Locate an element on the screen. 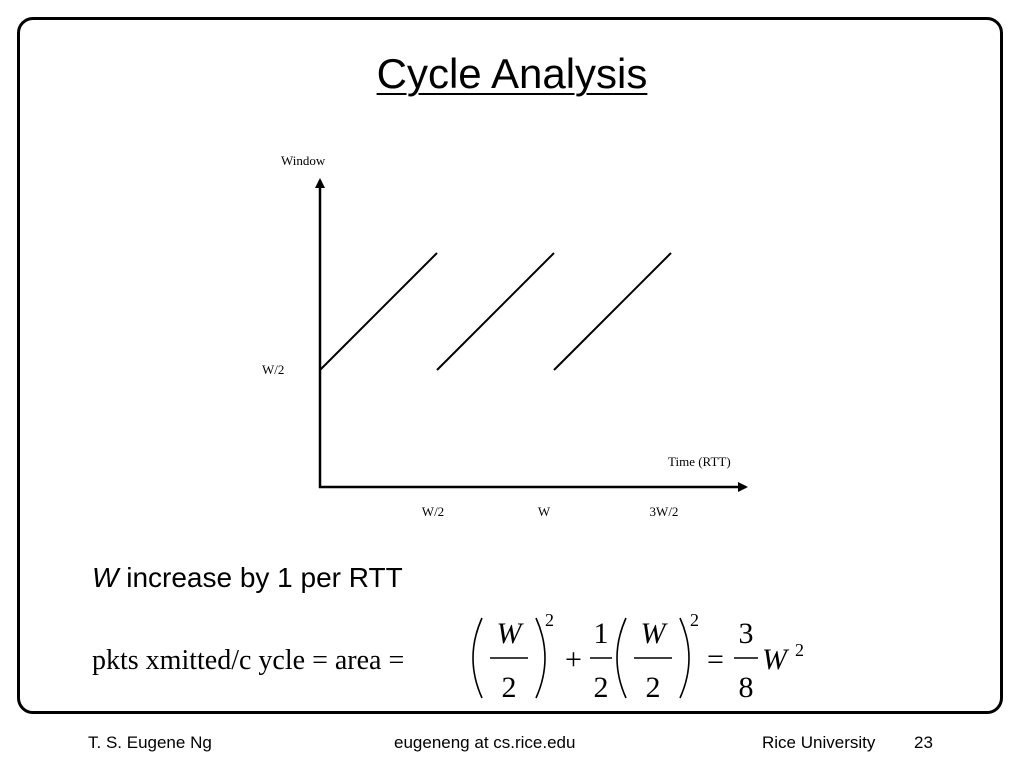 The height and width of the screenshot is (768, 1024). equals-sign: = is located at coordinates (715, 659).